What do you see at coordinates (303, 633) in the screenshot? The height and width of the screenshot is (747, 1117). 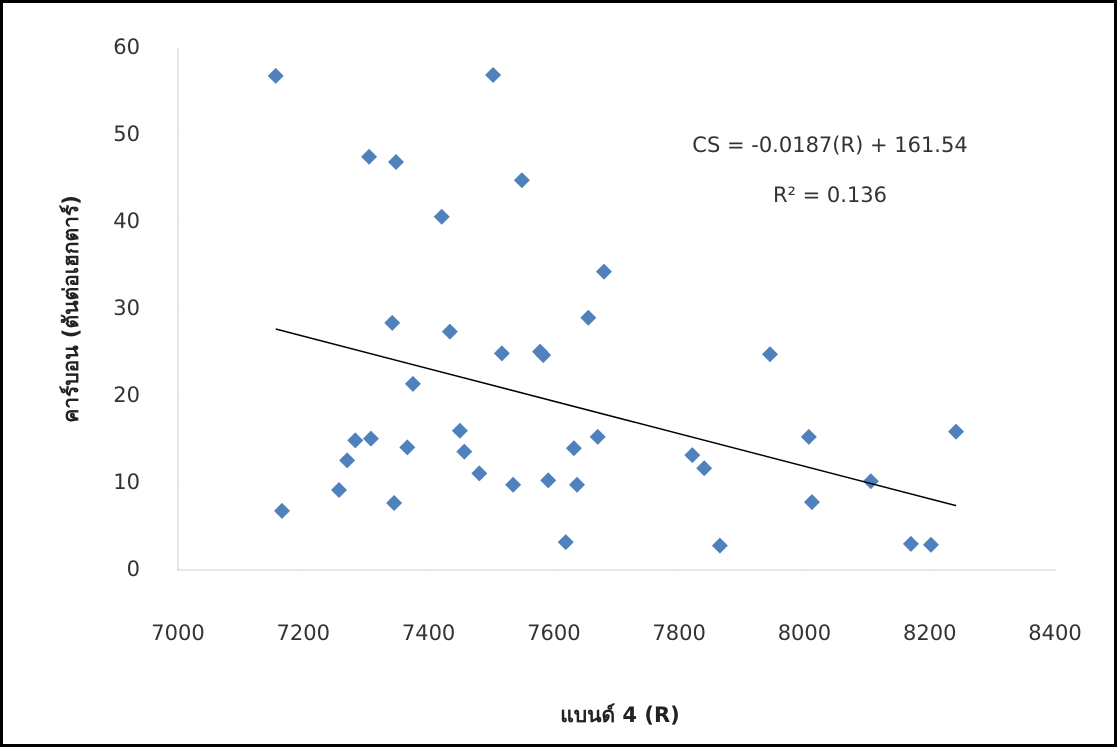 I see `x-tick-label: 7200` at bounding box center [303, 633].